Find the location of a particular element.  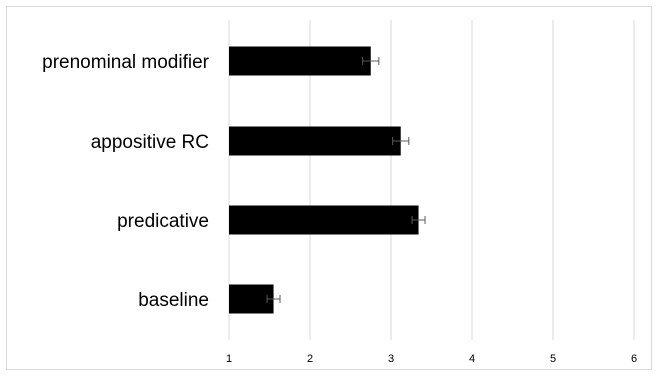

x-tick-label: 4 is located at coordinates (472, 359).